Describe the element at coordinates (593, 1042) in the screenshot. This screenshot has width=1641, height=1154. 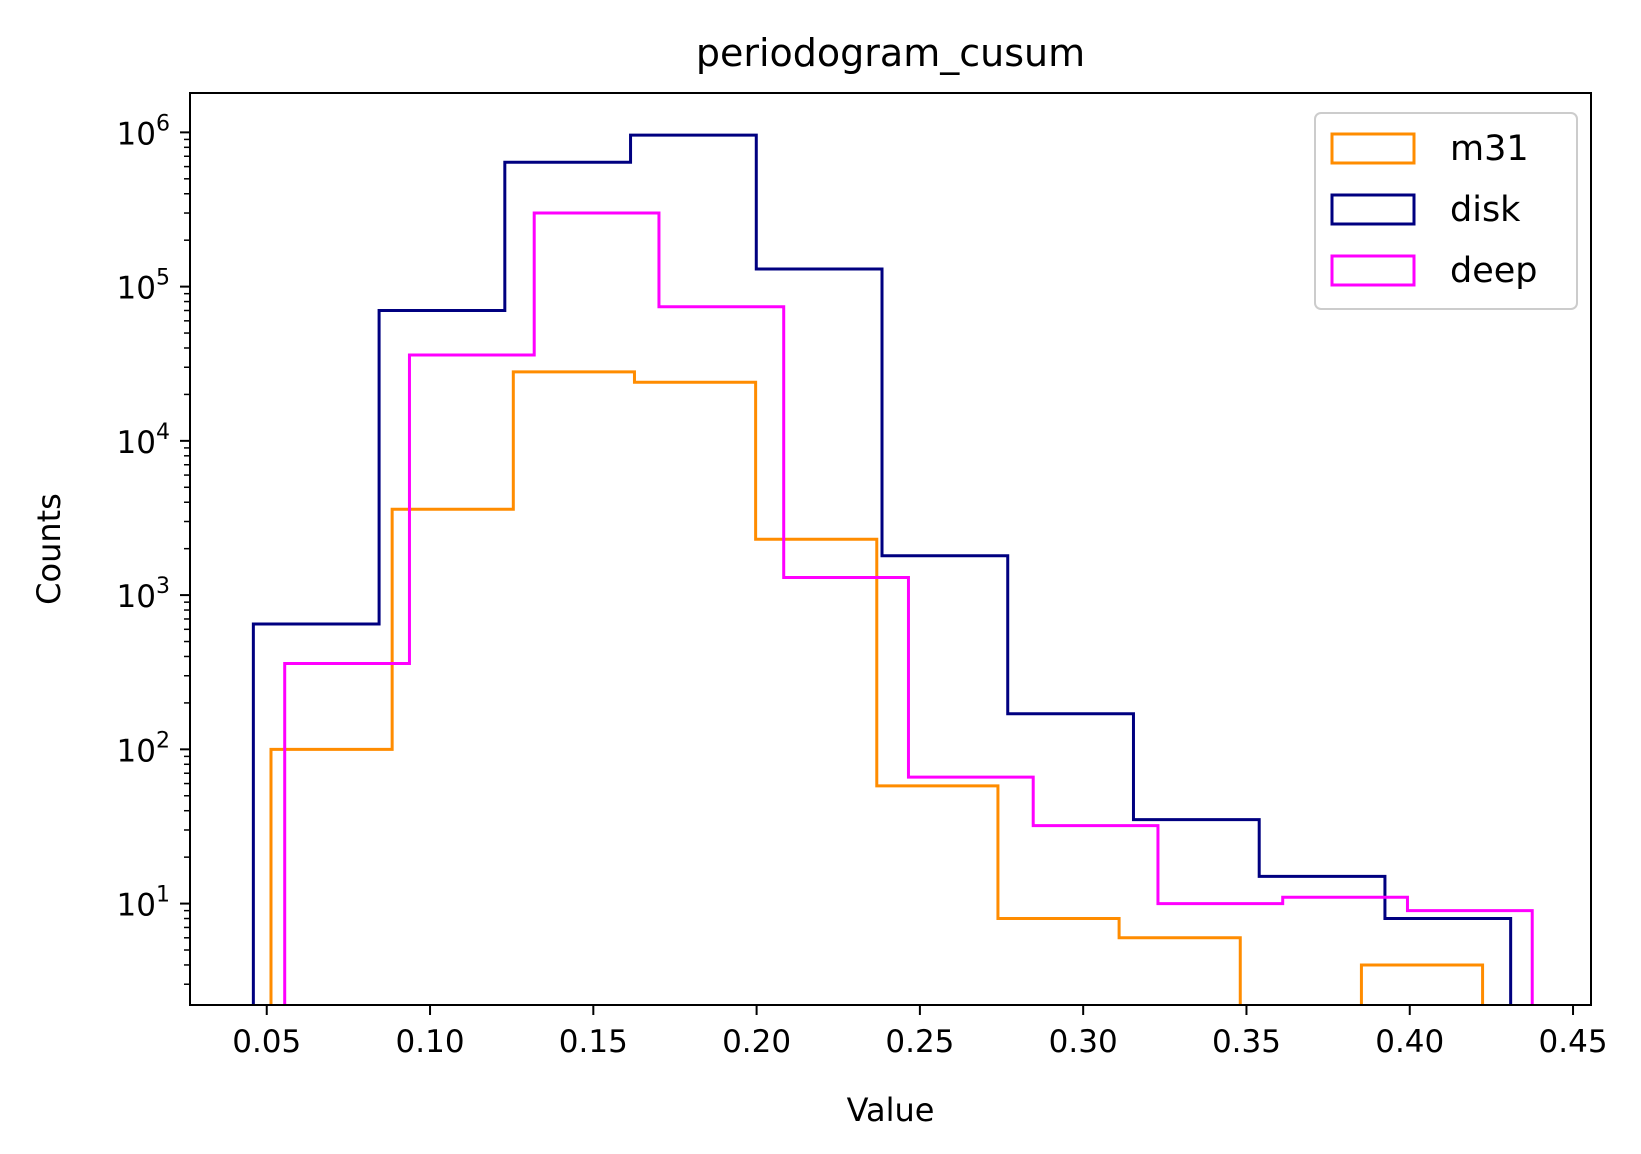
I see `x-tick-label: 0.15` at that location.